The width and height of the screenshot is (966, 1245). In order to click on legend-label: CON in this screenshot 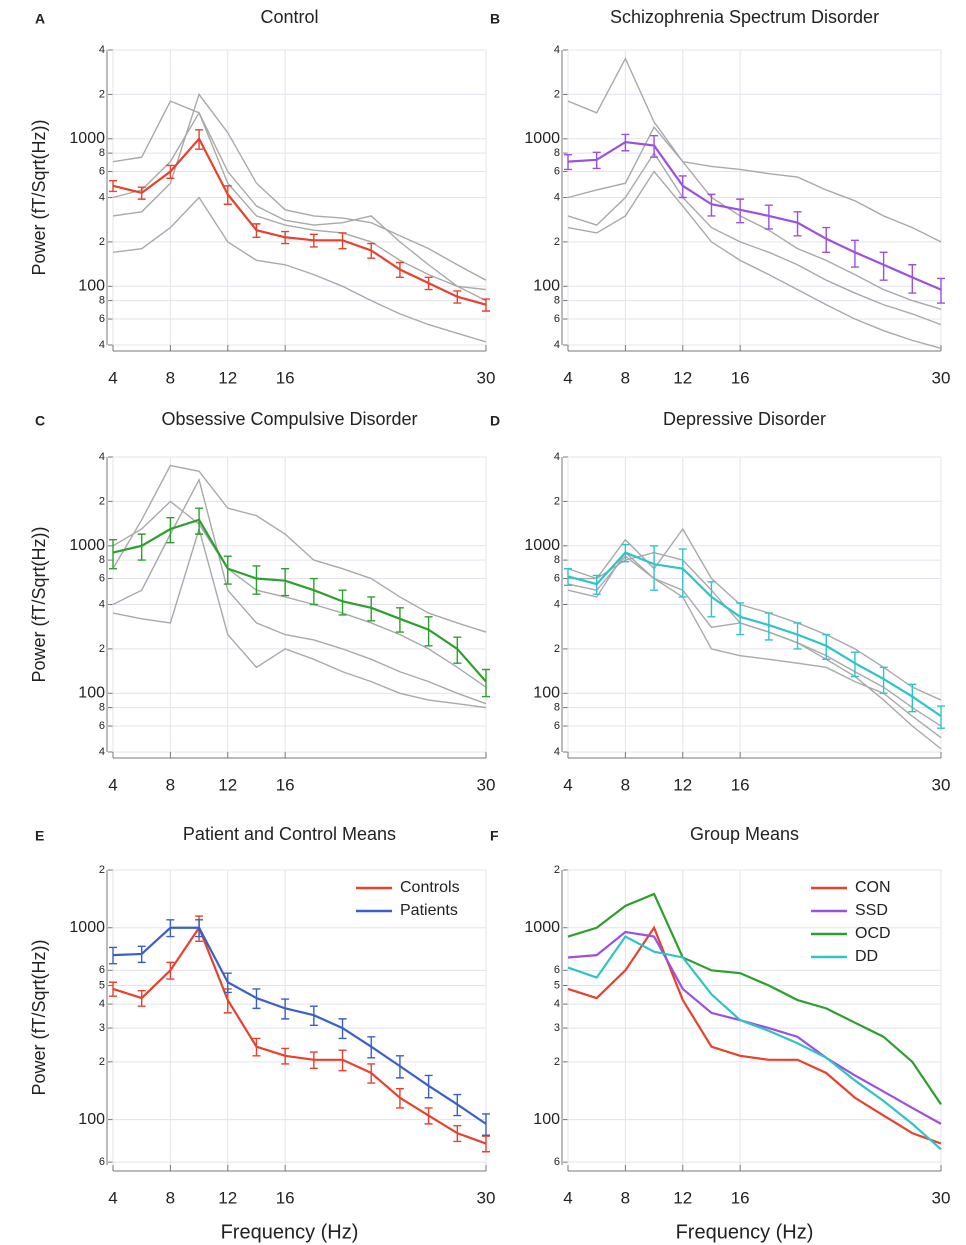, I will do `click(873, 887)`.